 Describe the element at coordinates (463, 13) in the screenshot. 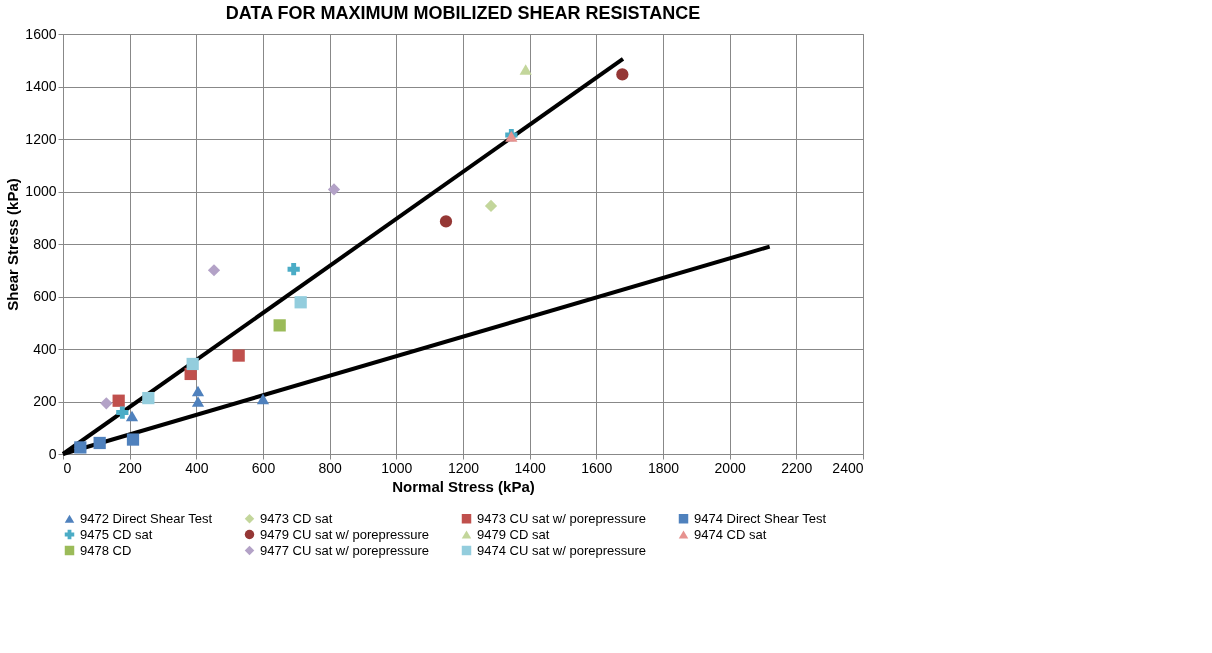

I see `chart-title: DATA FOR MAXIMUM MOBILIZED SHEAR RESISTANCE` at that location.